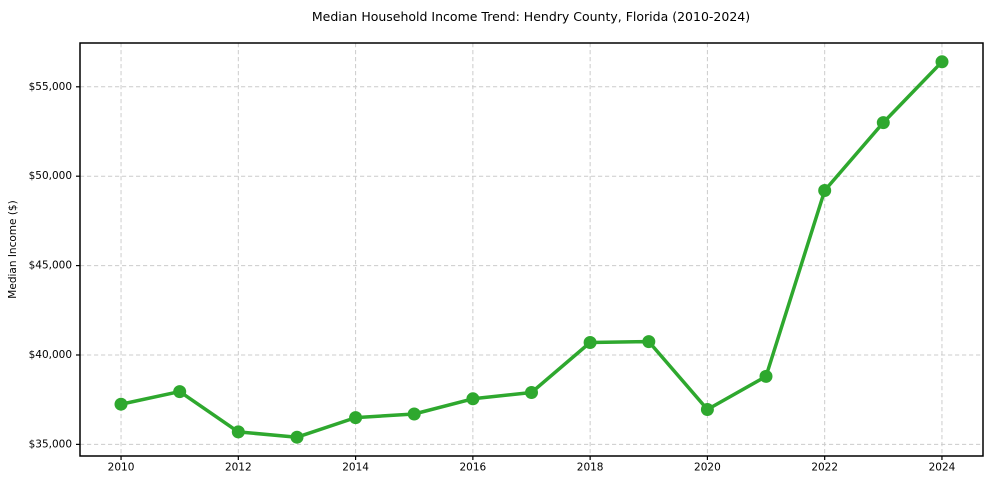  Describe the element at coordinates (472, 468) in the screenshot. I see `x-tick-label: 2016` at that location.